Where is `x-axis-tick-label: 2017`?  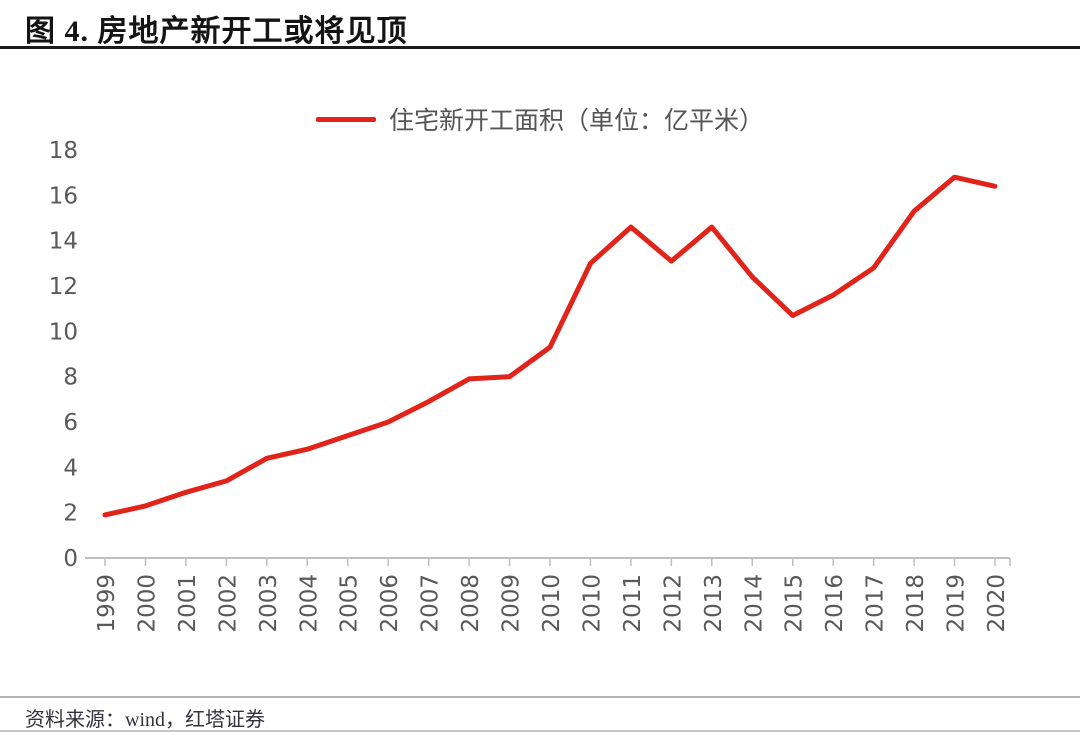 x-axis-tick-label: 2017 is located at coordinates (876, 603).